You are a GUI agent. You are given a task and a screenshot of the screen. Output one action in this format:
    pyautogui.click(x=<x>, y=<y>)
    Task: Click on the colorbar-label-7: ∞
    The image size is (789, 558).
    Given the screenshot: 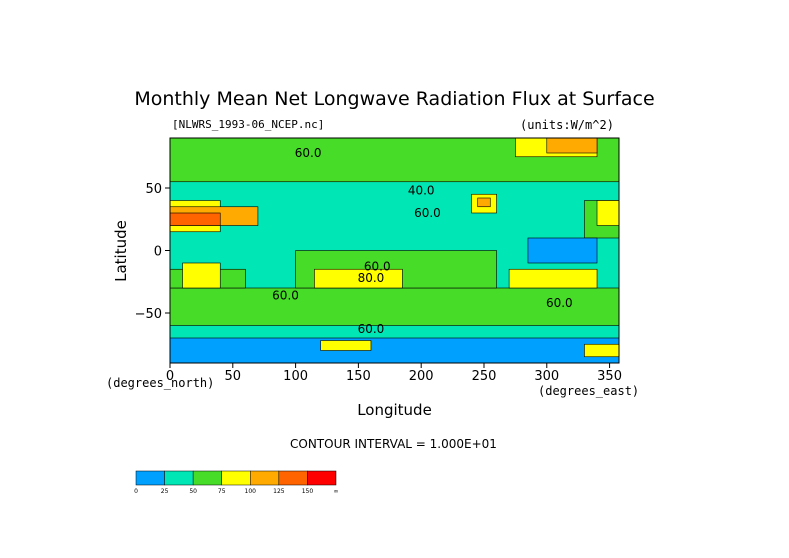 What is the action you would take?
    pyautogui.click(x=336, y=491)
    